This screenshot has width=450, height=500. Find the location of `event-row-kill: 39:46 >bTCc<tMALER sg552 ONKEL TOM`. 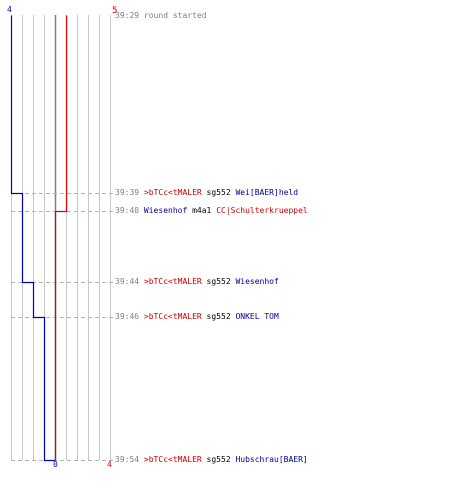

event-row-kill: 39:46 >bTCc<tMALER sg552 ONKEL TOM is located at coordinates (197, 317).